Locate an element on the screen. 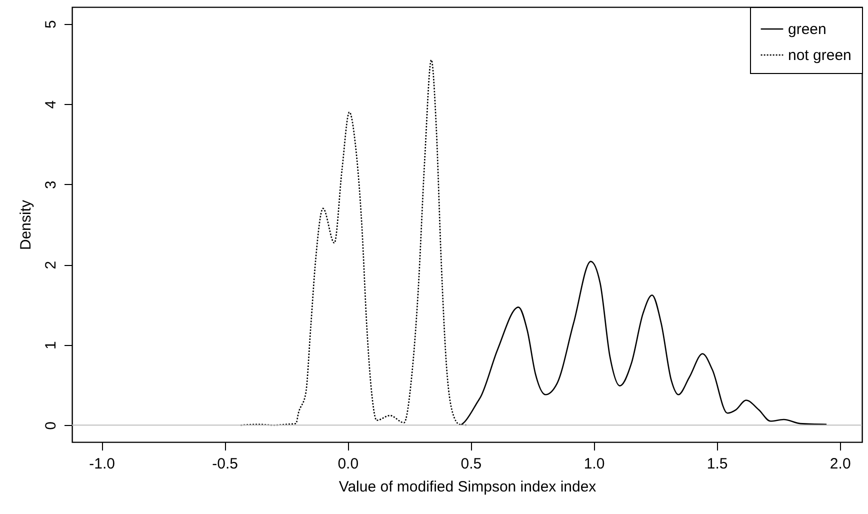 The width and height of the screenshot is (868, 514). y-tick-label: 0 is located at coordinates (51, 425).